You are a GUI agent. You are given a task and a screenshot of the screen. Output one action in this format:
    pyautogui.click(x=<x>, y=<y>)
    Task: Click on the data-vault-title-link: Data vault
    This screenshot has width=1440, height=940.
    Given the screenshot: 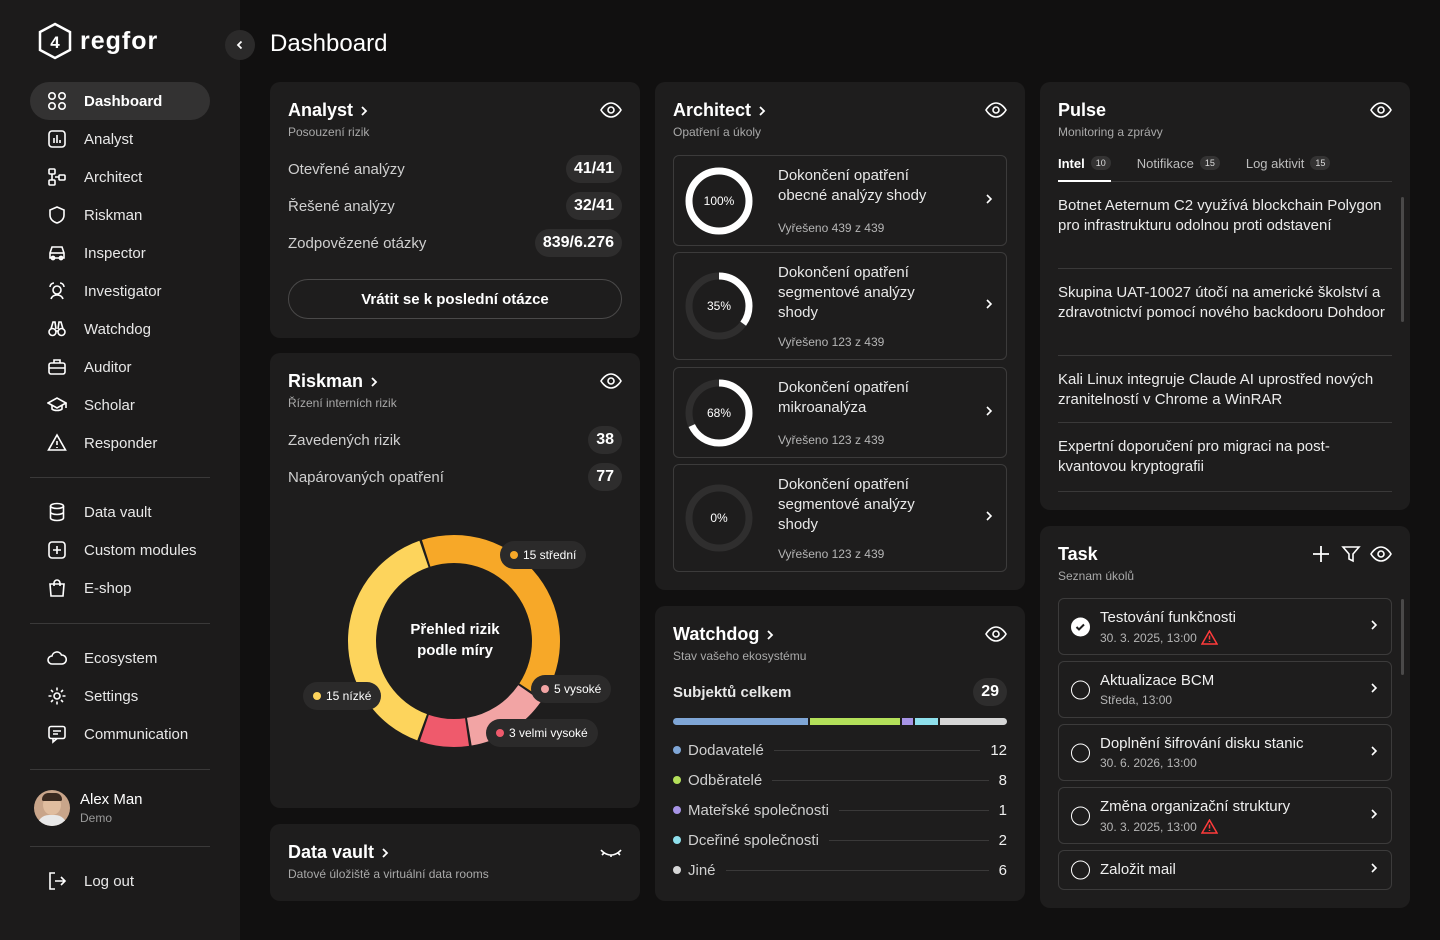 What is the action you would take?
    pyautogui.click(x=339, y=852)
    